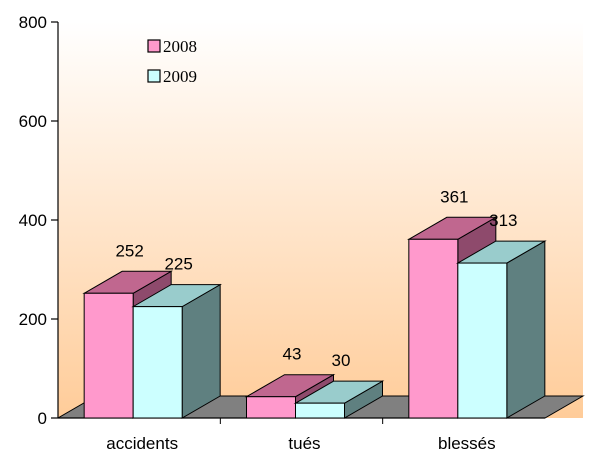  Describe the element at coordinates (154, 46) in the screenshot. I see `legend-swatch-2008` at that location.